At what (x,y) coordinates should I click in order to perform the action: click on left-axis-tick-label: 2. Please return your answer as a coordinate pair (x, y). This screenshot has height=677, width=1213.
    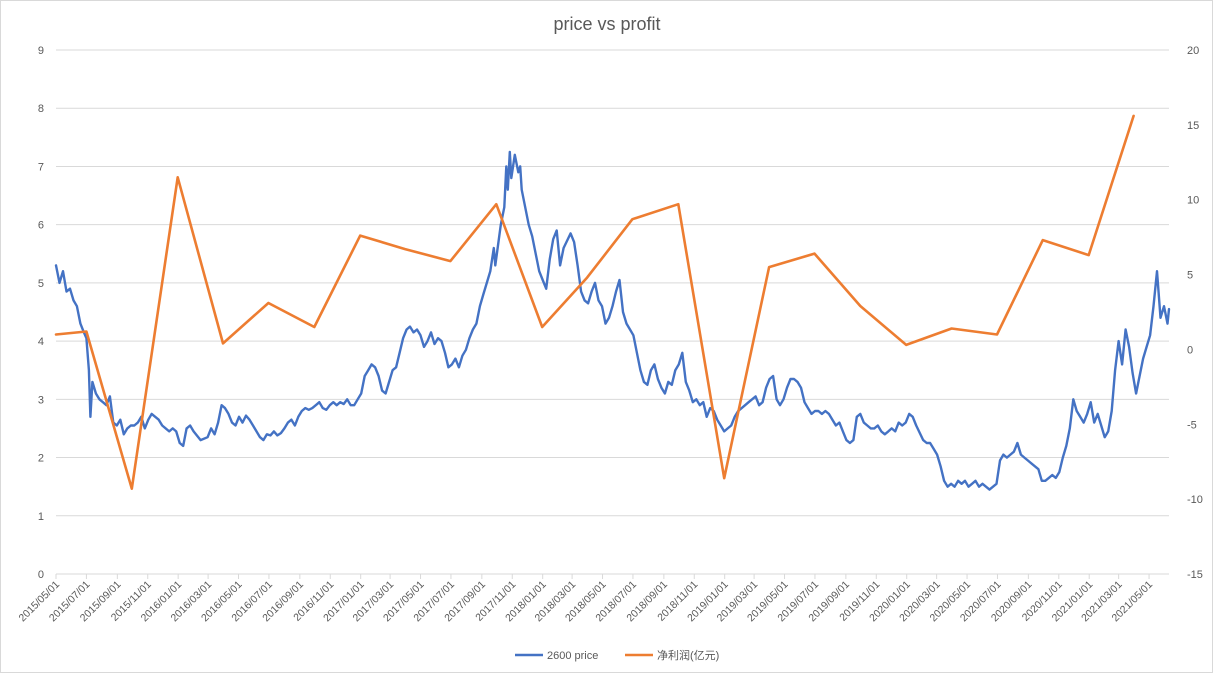
    Looking at the image, I should click on (41, 459).